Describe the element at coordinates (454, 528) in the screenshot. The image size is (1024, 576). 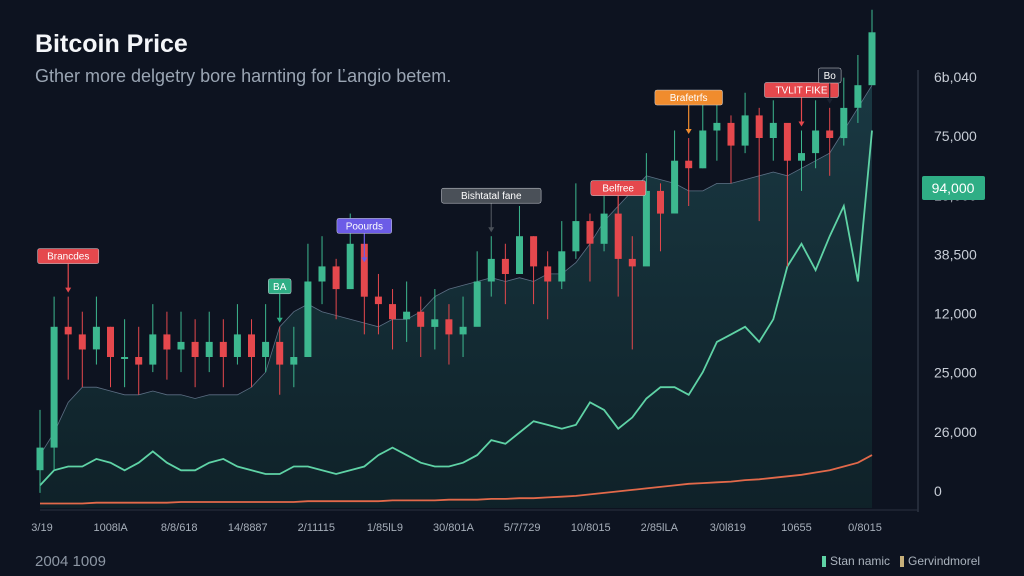
I see `x-tick-label-6: 30/801A` at that location.